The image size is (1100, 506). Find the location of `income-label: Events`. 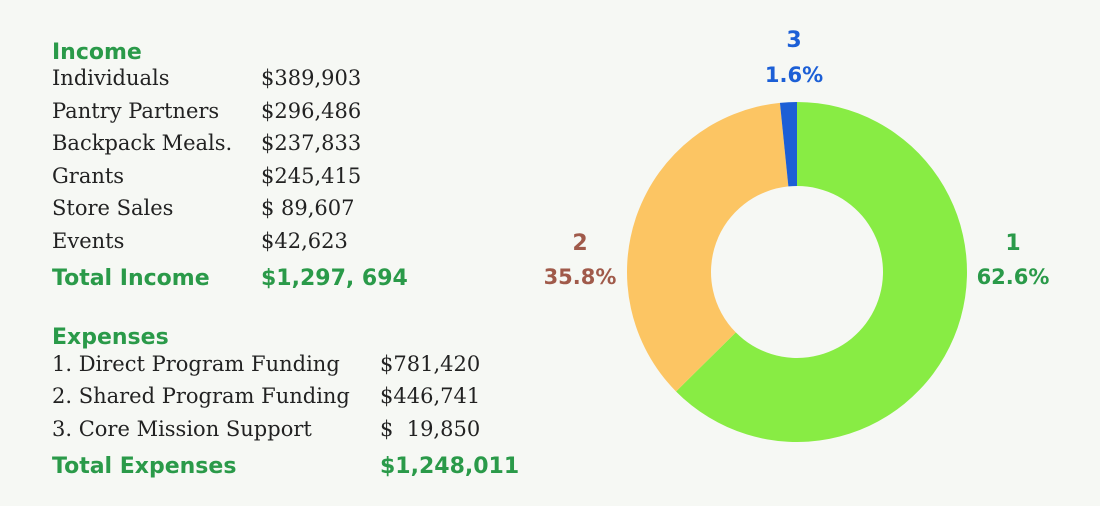

income-label: Events is located at coordinates (88, 241).